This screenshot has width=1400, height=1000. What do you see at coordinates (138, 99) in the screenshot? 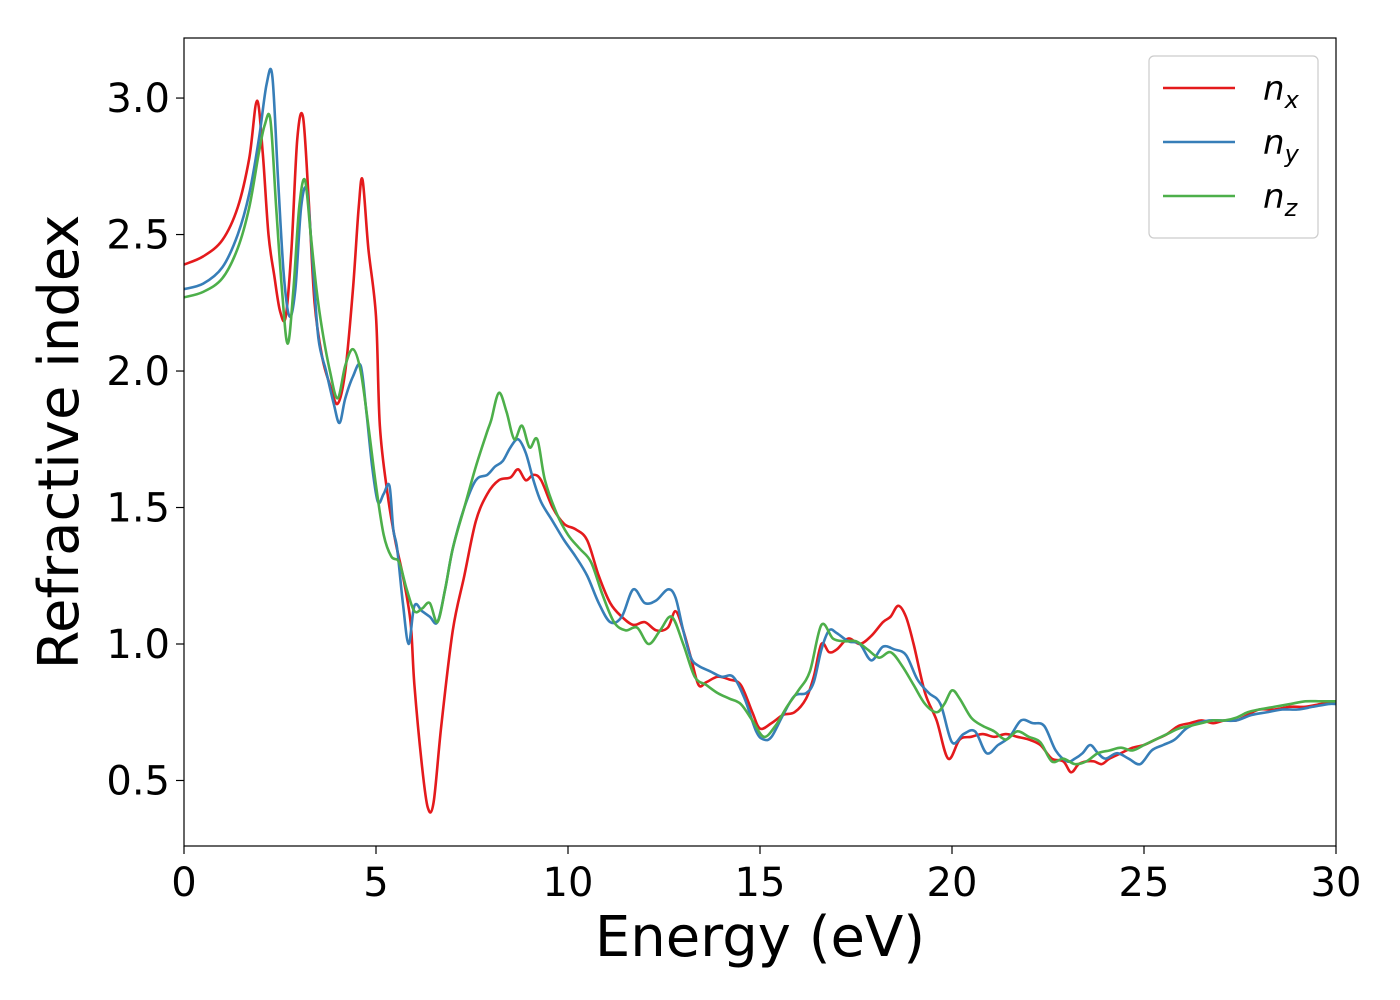
I see `y-tick-label: 3.0` at bounding box center [138, 99].